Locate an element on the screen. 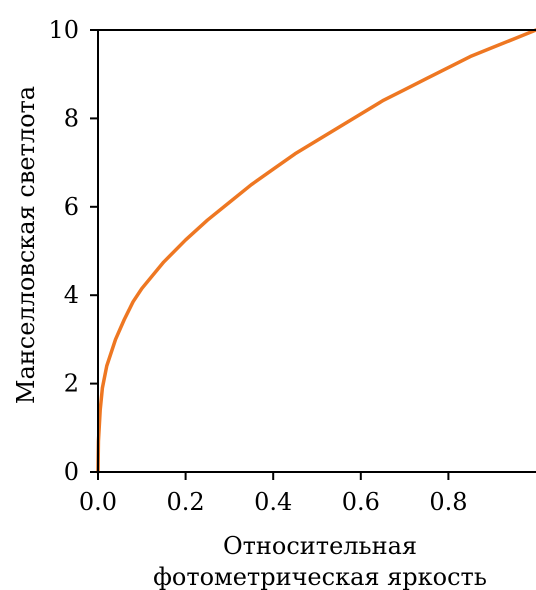  x-tick-label: 0.4 is located at coordinates (273, 502).